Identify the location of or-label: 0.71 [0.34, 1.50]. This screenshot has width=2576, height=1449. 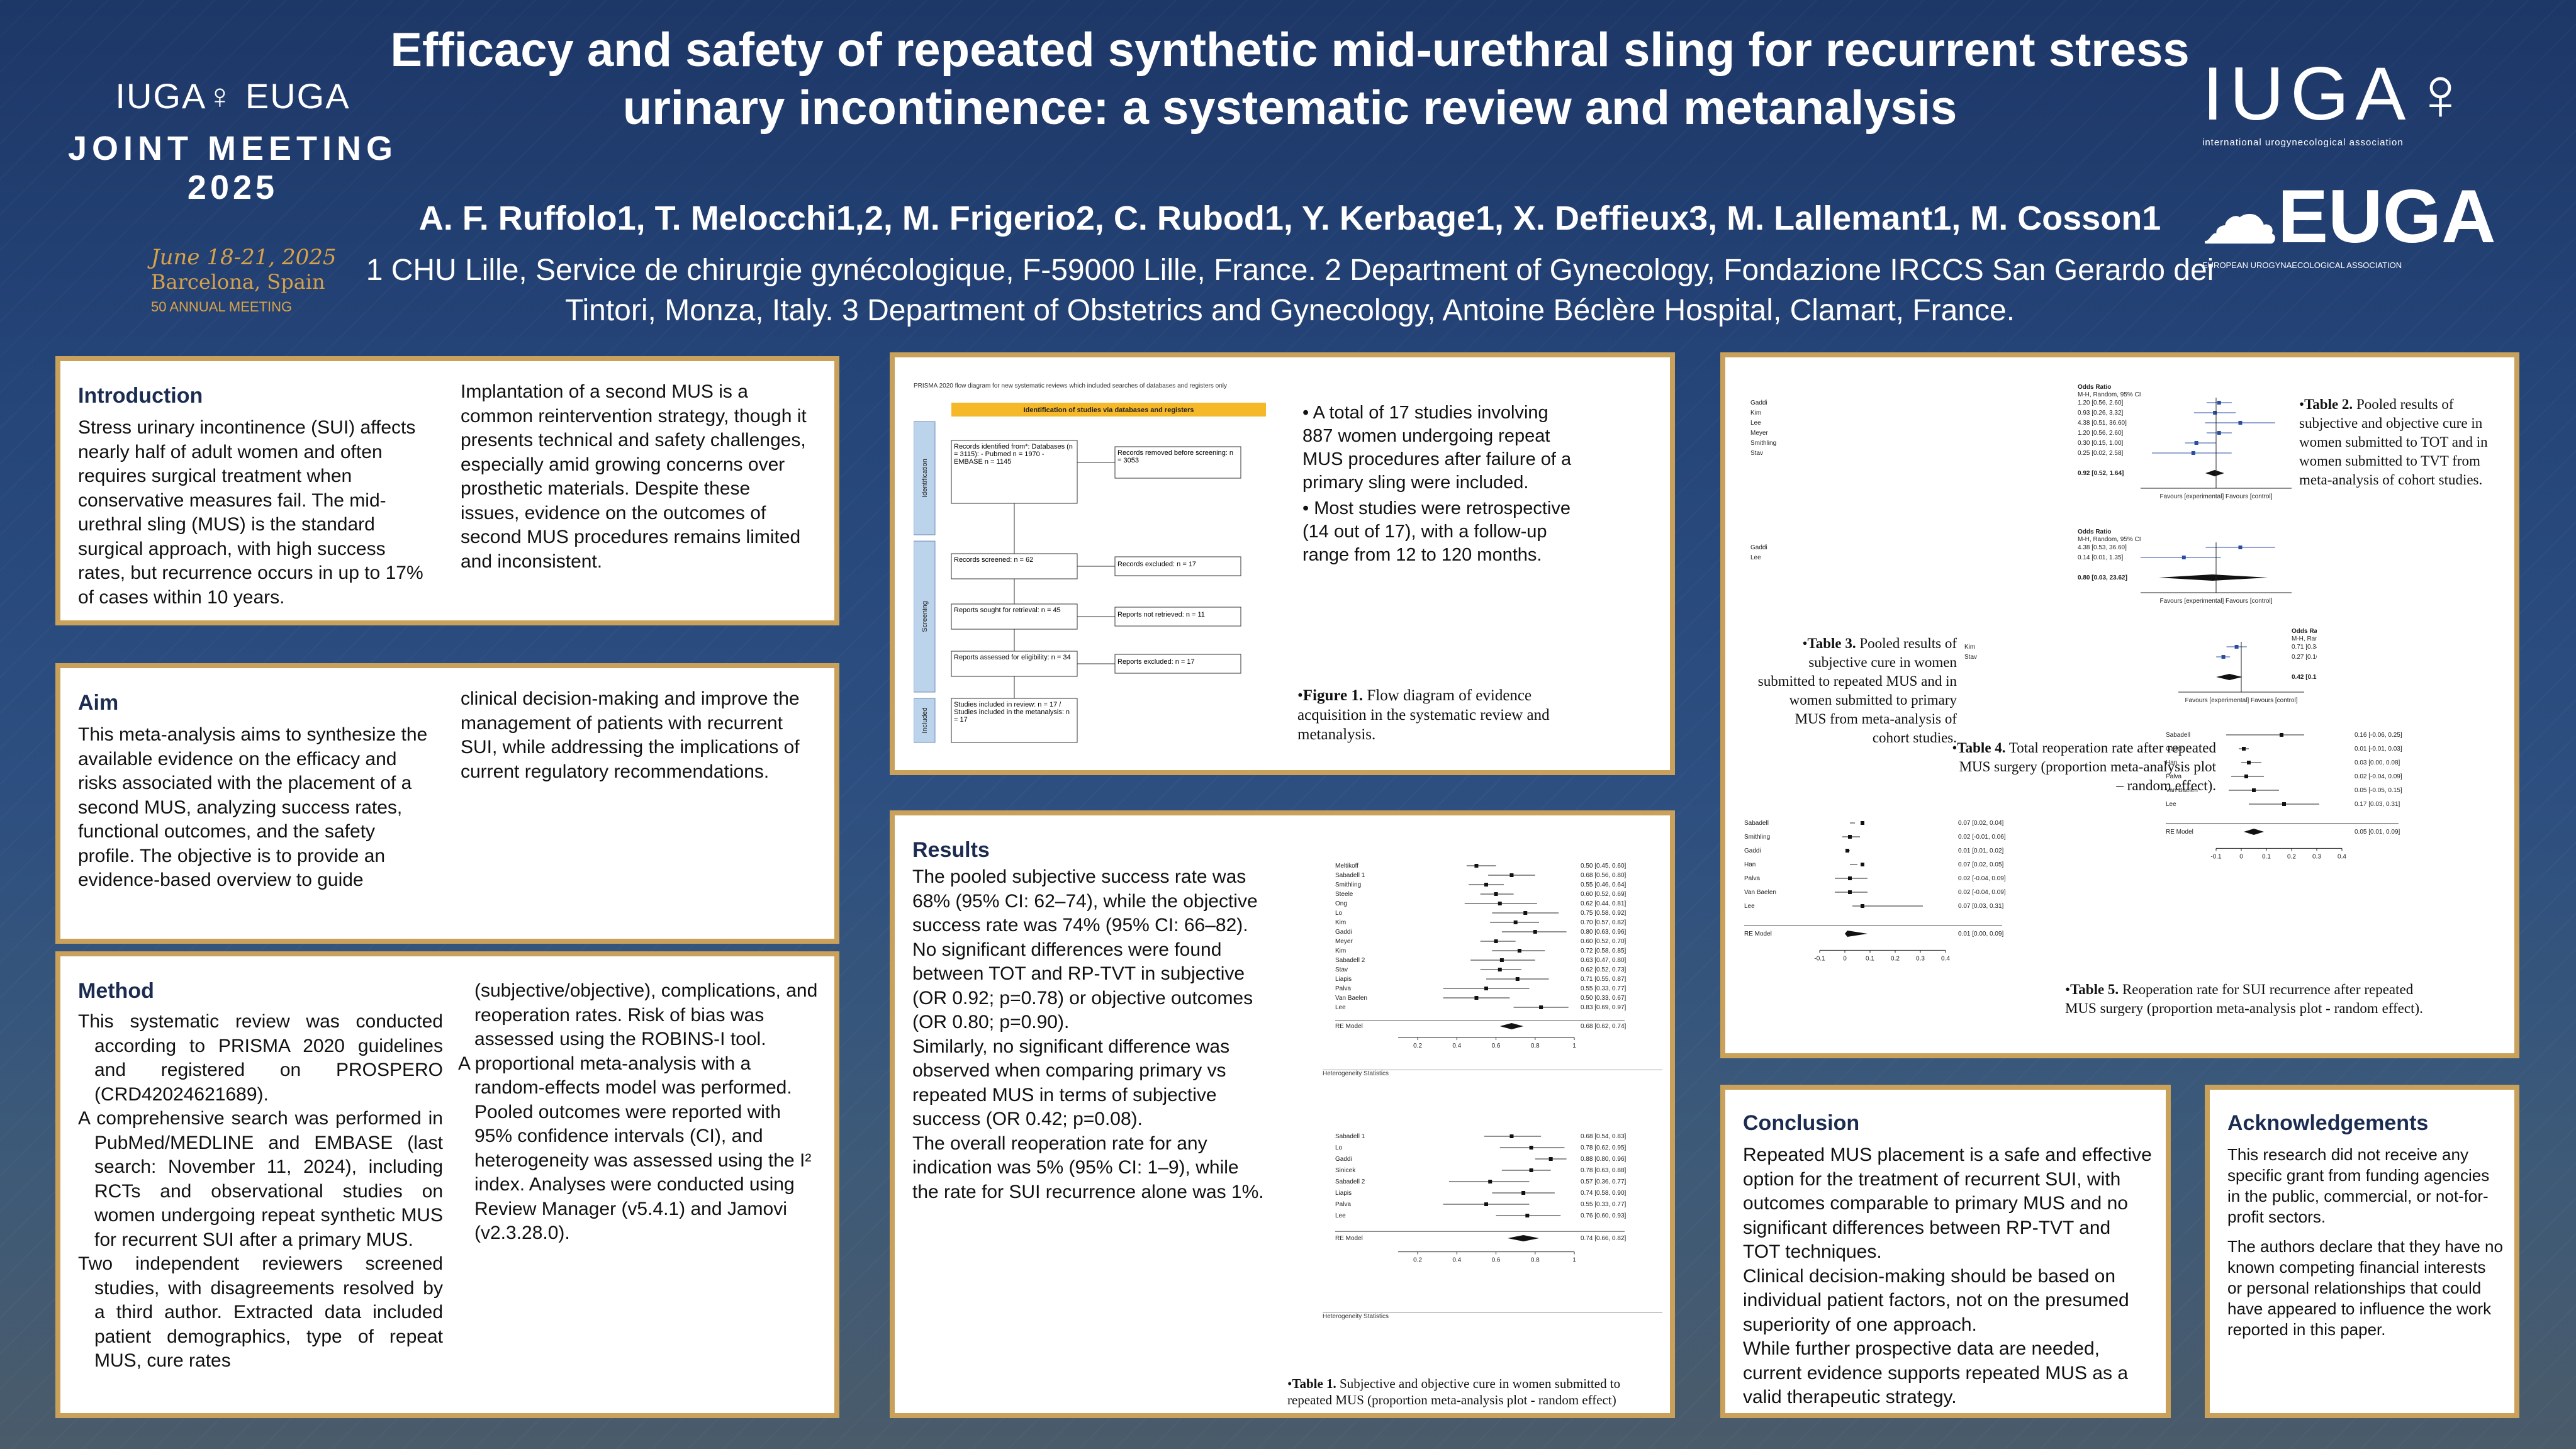
(2304, 647).